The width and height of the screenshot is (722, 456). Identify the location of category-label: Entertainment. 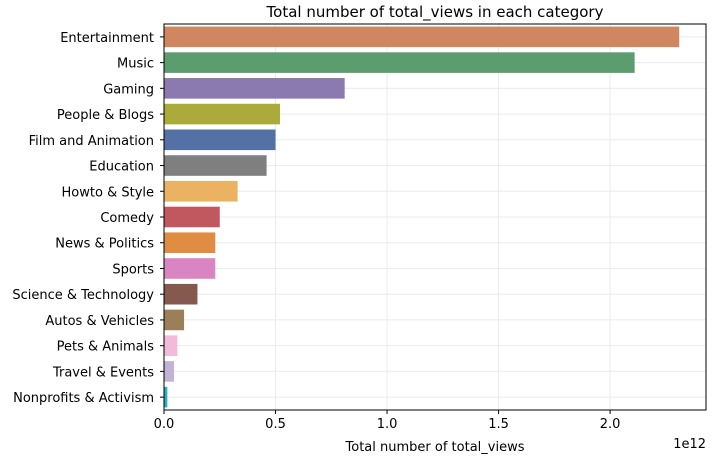
(107, 38).